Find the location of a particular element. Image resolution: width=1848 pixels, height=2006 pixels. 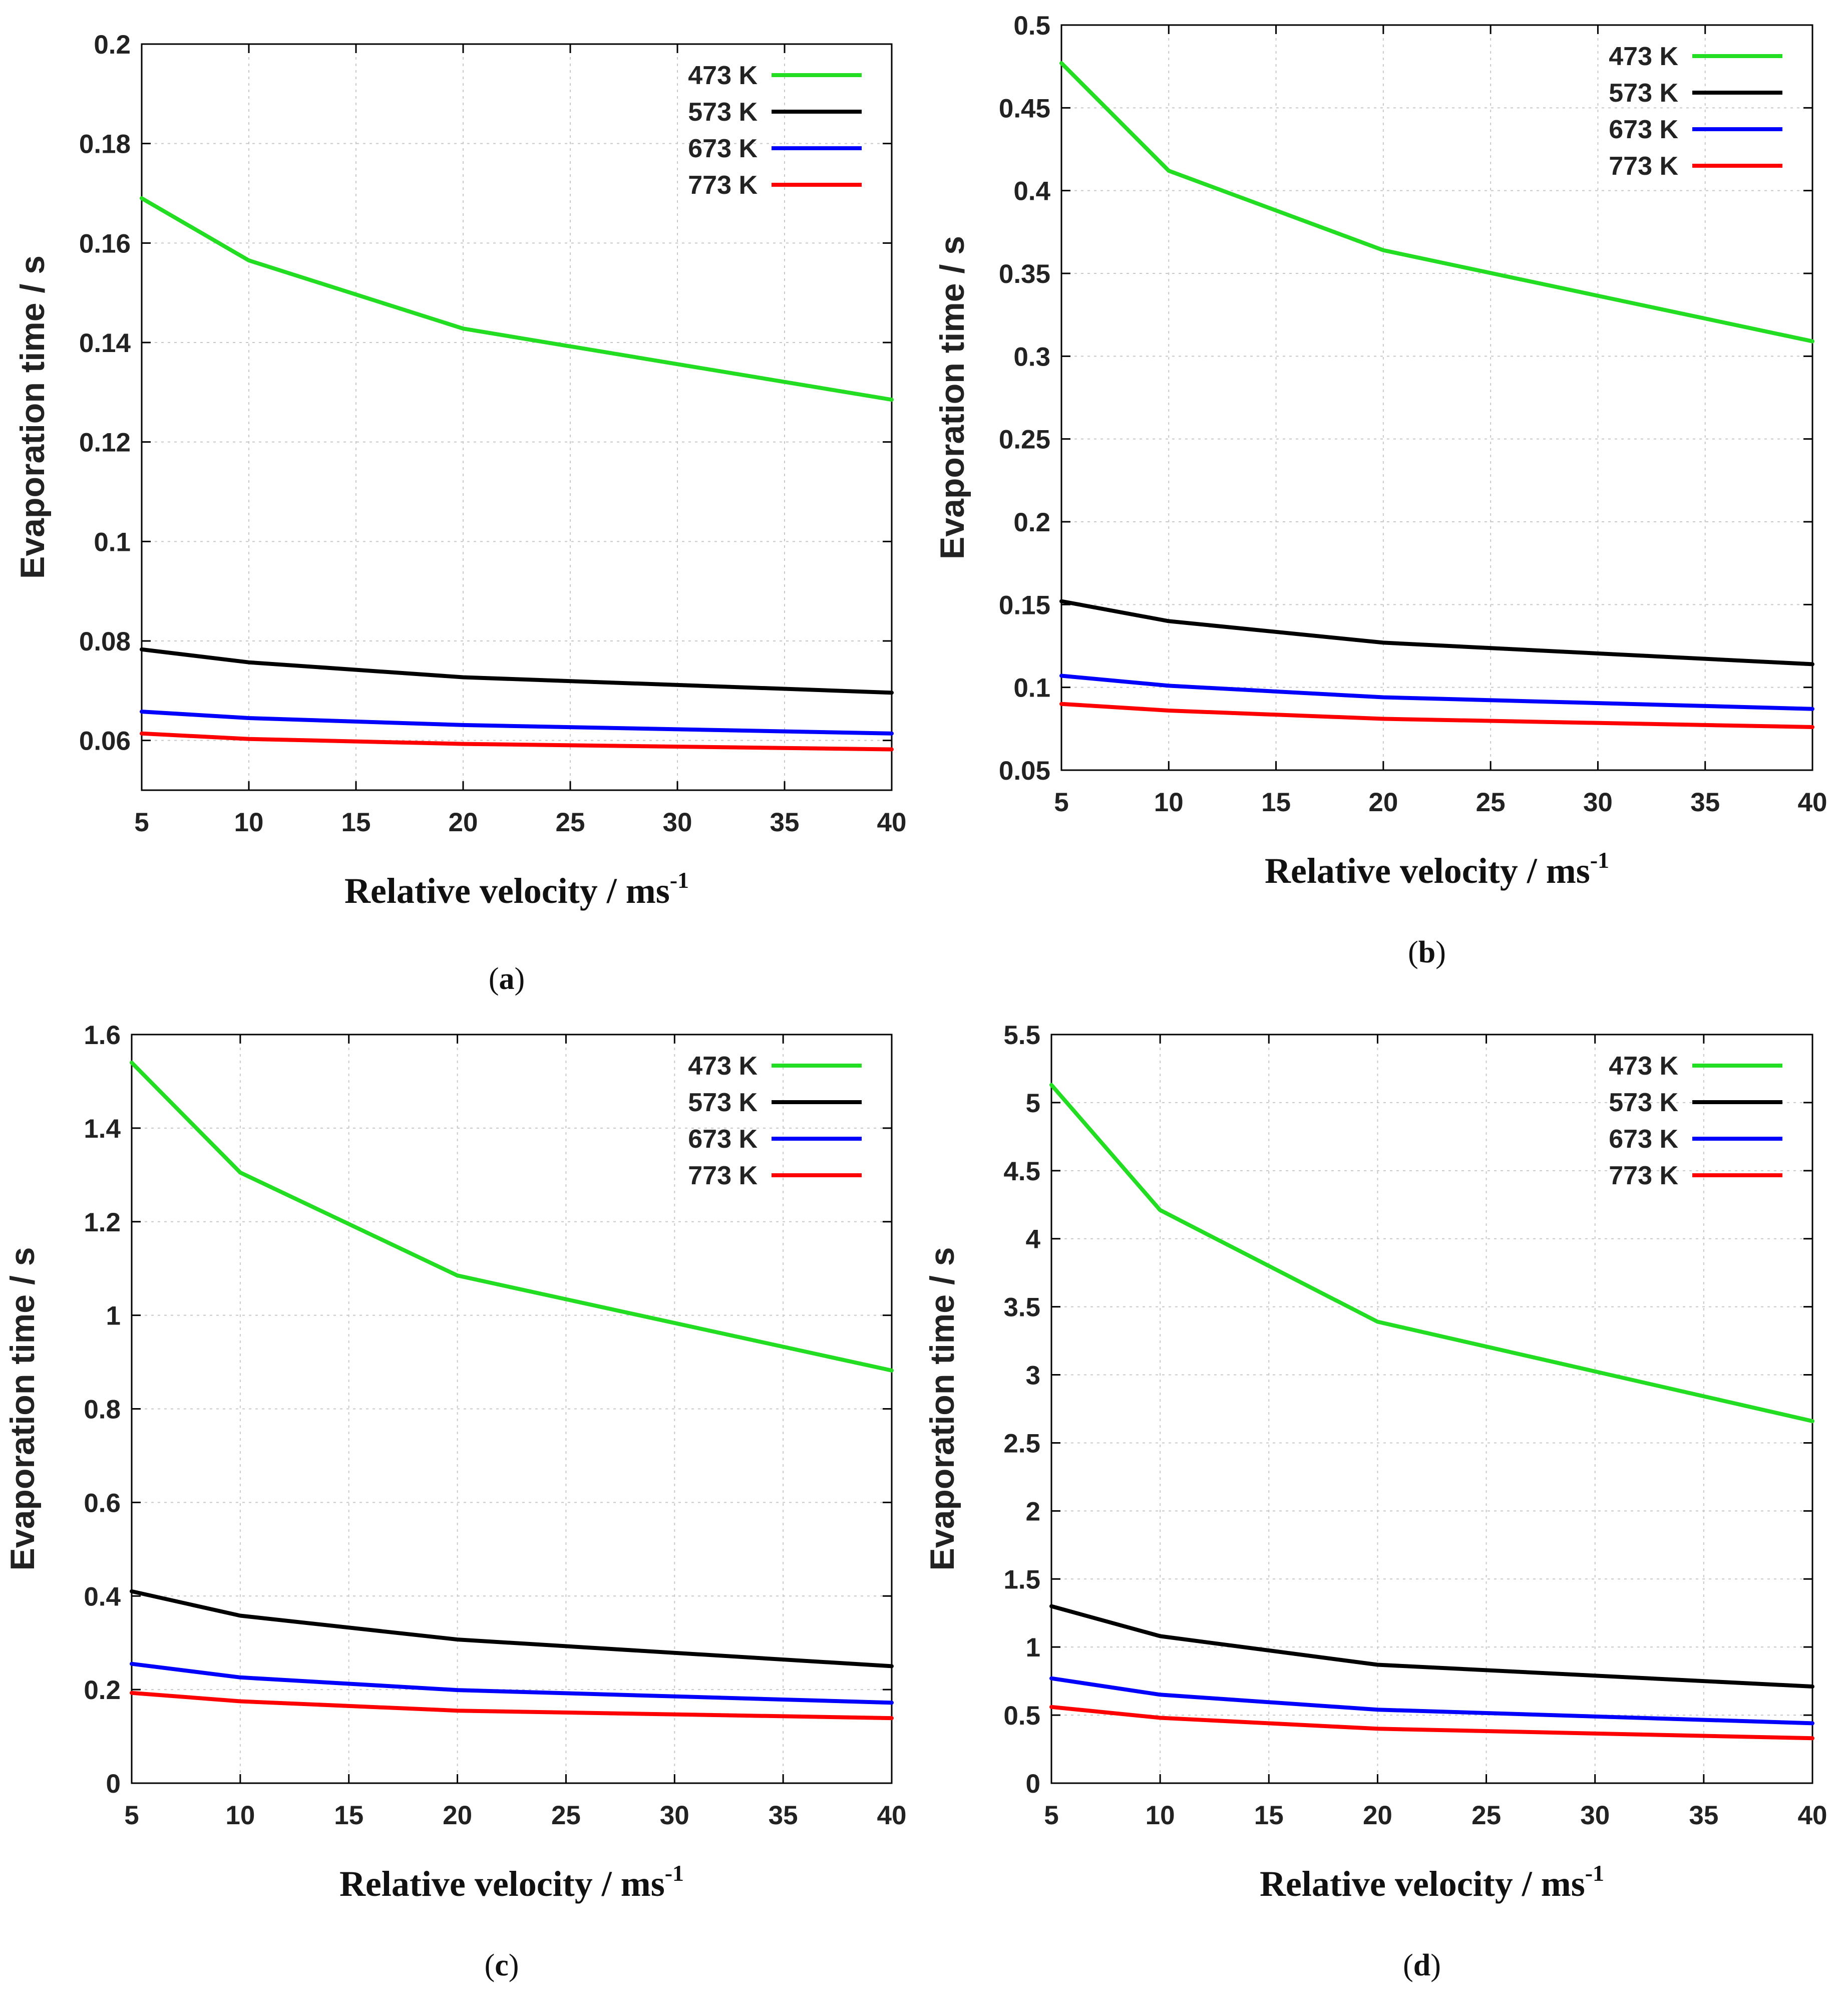

panel-caption: (b) is located at coordinates (1427, 952).